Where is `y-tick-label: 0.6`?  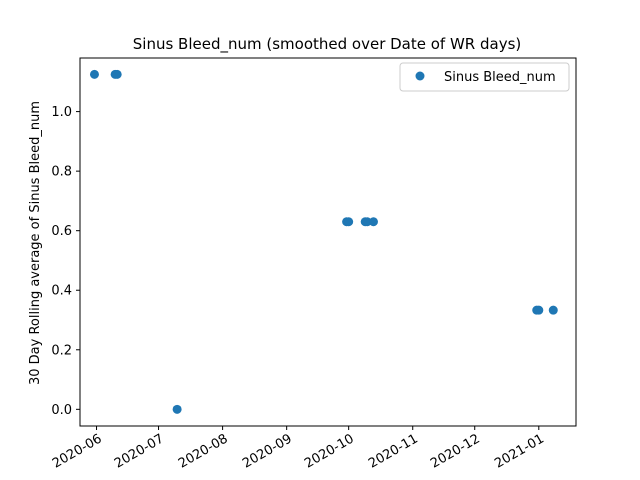 y-tick-label: 0.6 is located at coordinates (61, 231).